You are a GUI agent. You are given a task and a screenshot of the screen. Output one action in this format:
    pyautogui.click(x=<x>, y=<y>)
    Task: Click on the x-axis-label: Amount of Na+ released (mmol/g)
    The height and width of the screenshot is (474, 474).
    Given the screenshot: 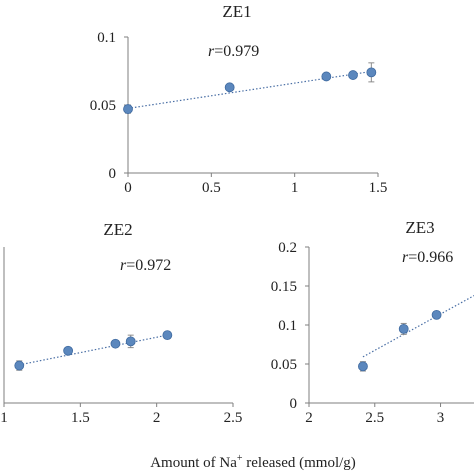 What is the action you would take?
    pyautogui.click(x=253, y=462)
    